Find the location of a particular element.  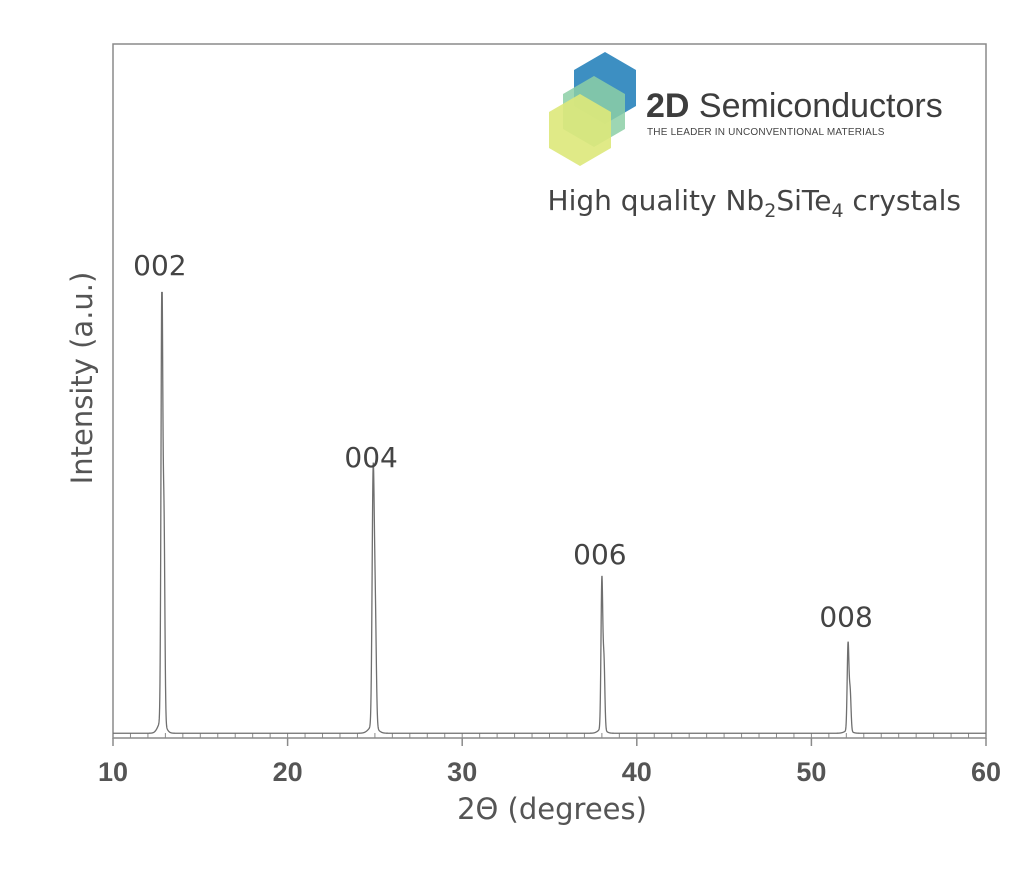

tick-labels: 10 20 30 40 50 60 is located at coordinates (549, 772).